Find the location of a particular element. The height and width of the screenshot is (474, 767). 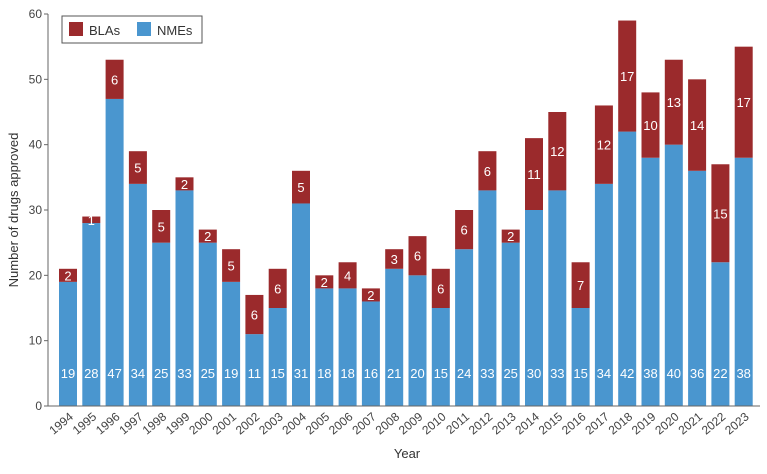

data-label-blas-2018: 17 is located at coordinates (627, 76).